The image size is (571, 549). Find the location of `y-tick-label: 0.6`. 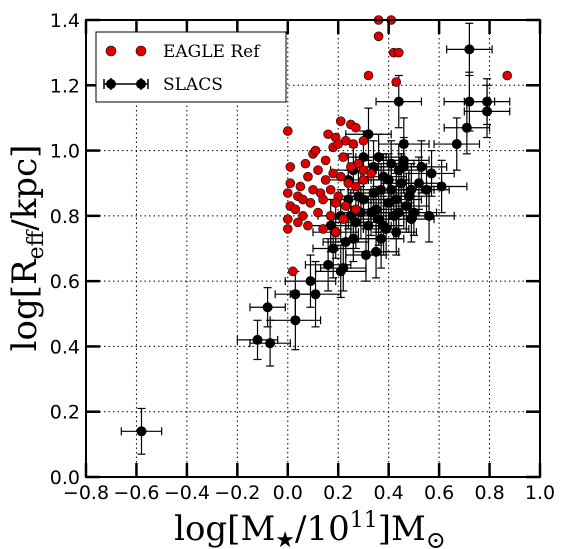

y-tick-label: 0.6 is located at coordinates (65, 282).